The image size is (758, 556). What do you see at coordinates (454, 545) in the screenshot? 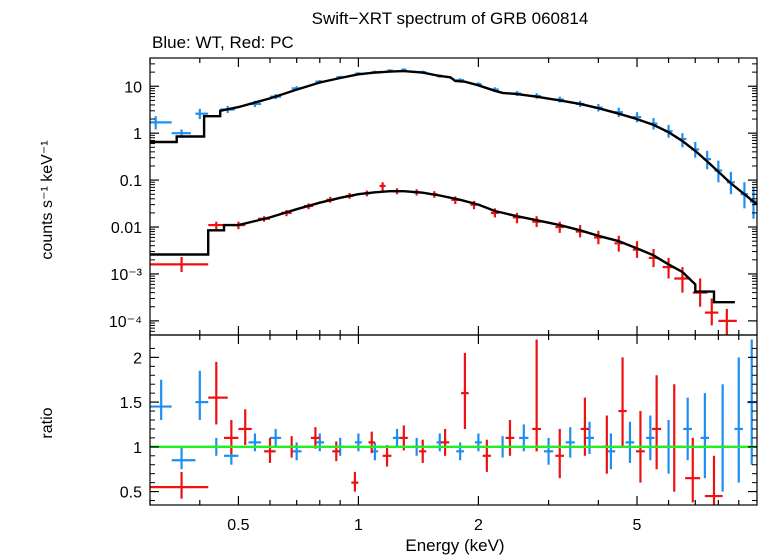
I see `x-axis-label: Energy (keV)` at bounding box center [454, 545].